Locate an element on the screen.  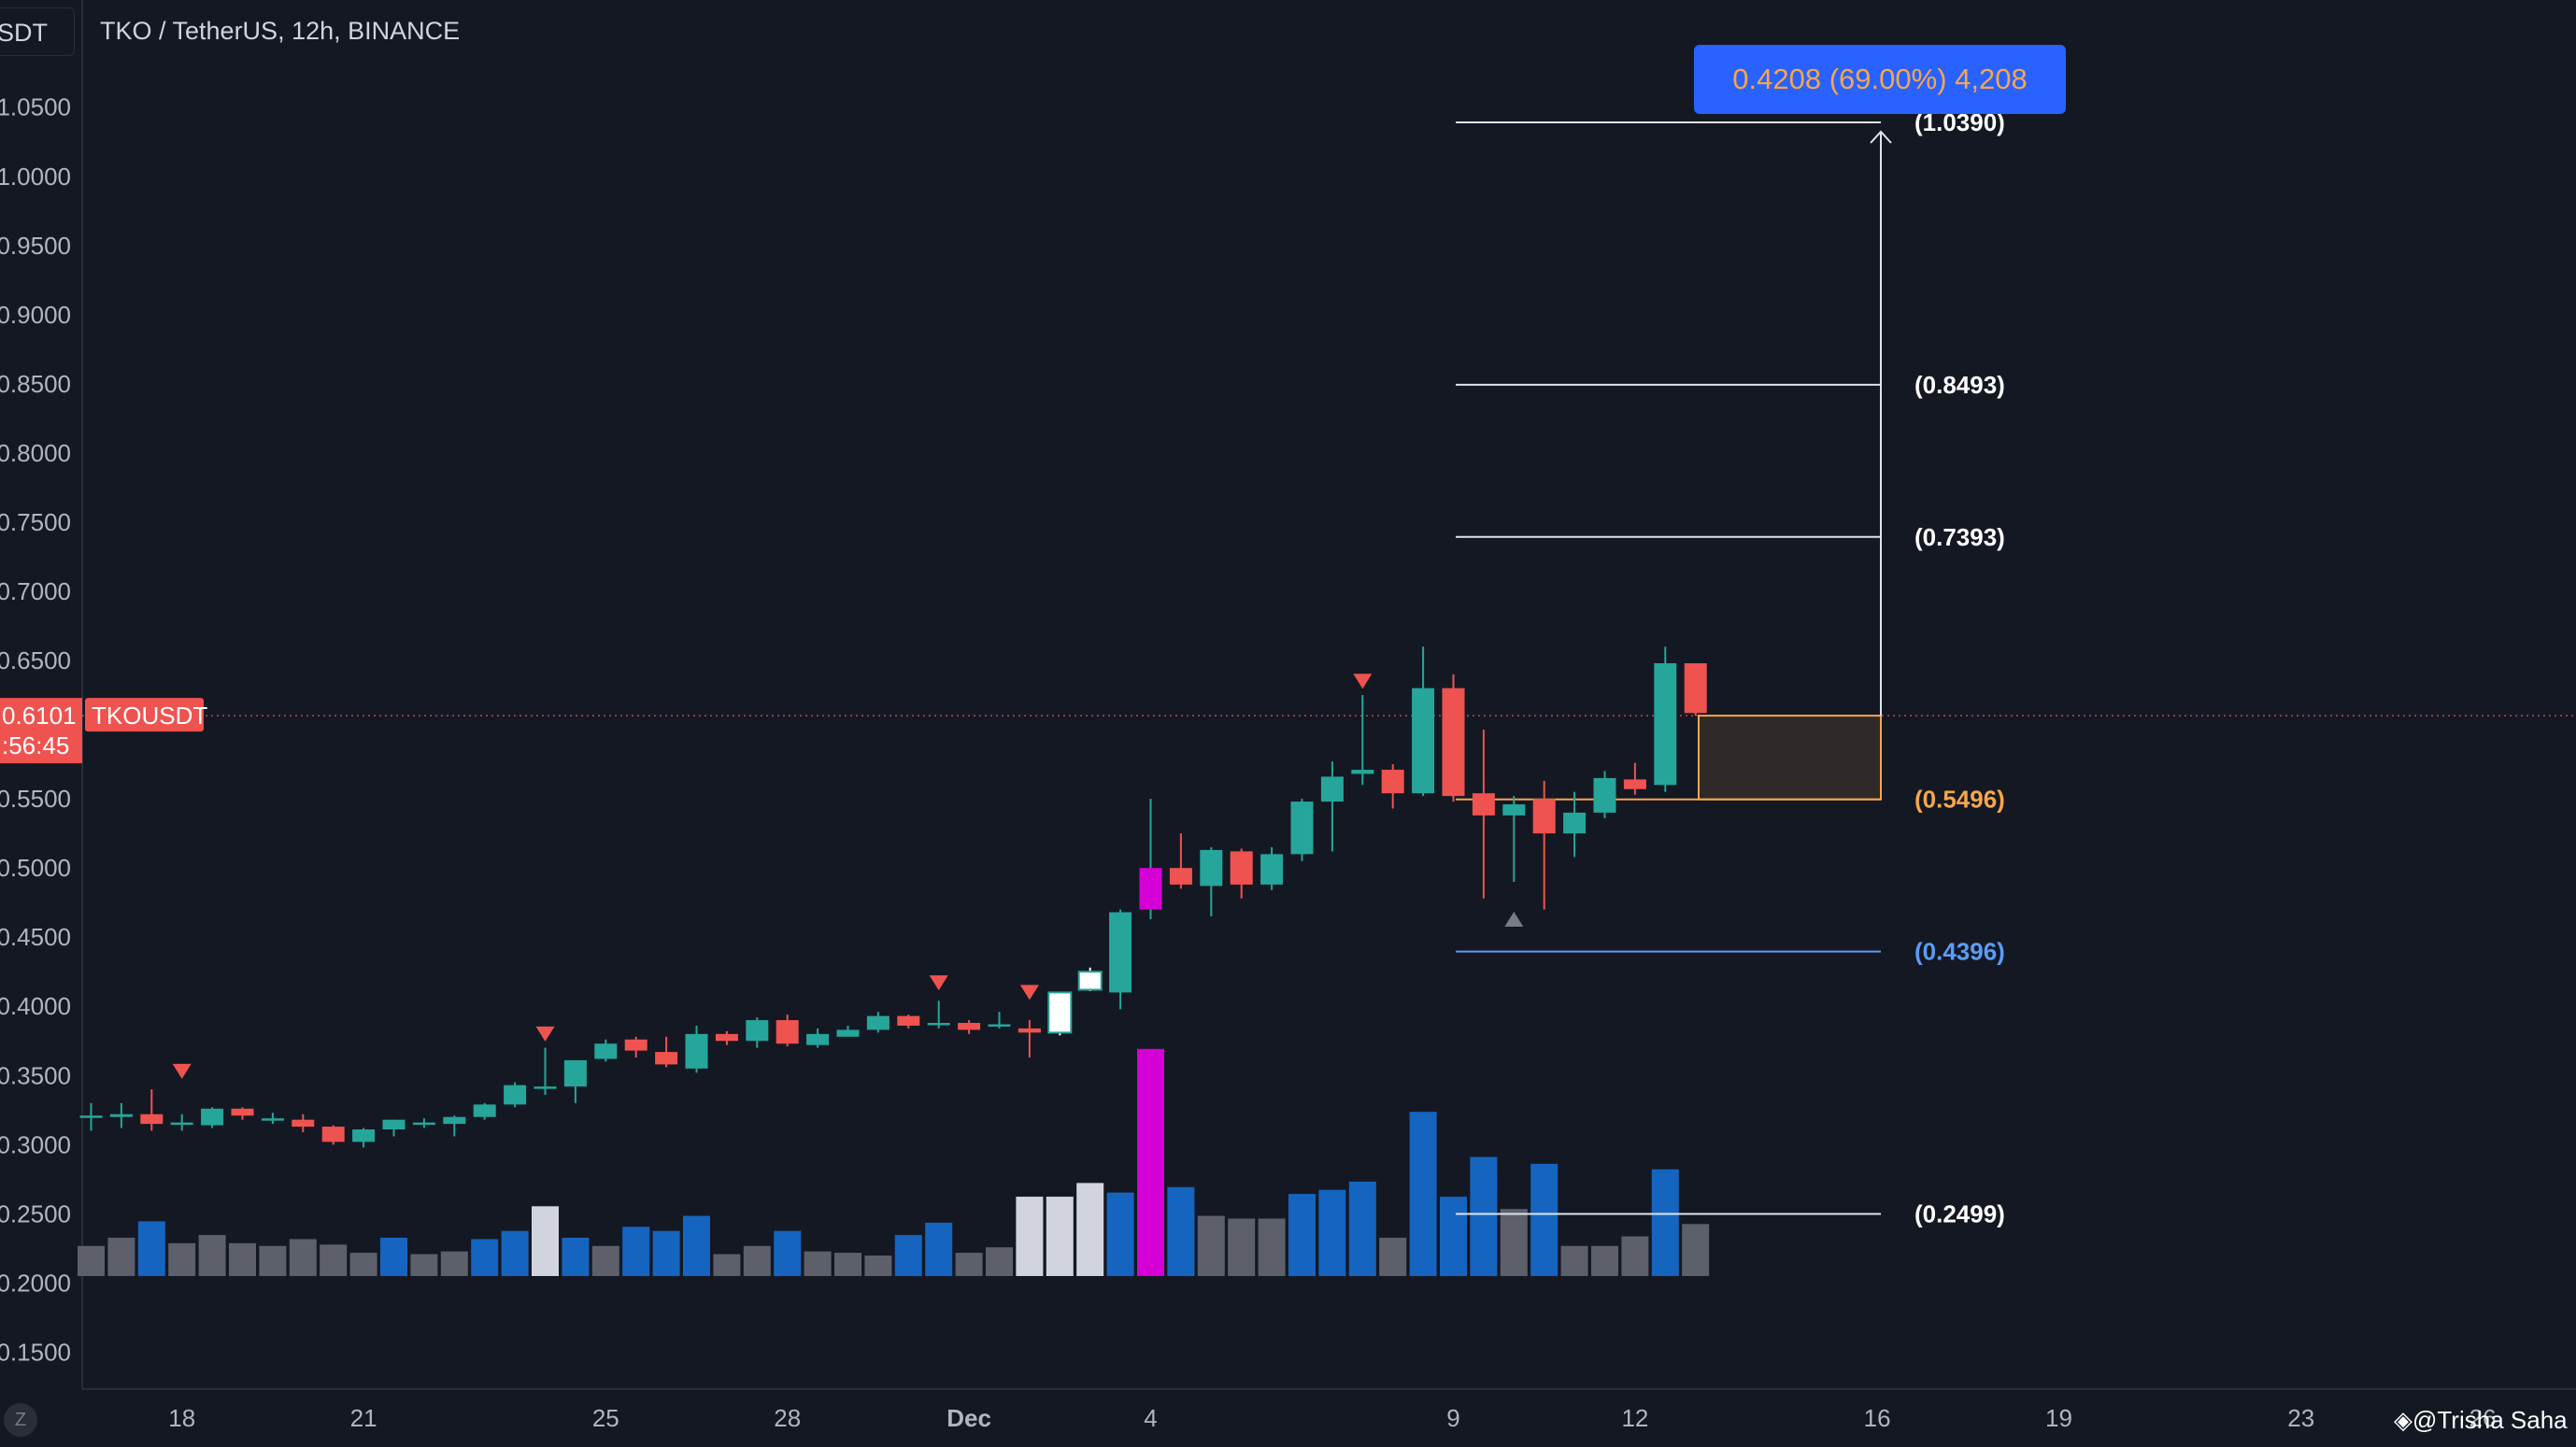
price-tick-label: 0.8500 is located at coordinates (35, 384).